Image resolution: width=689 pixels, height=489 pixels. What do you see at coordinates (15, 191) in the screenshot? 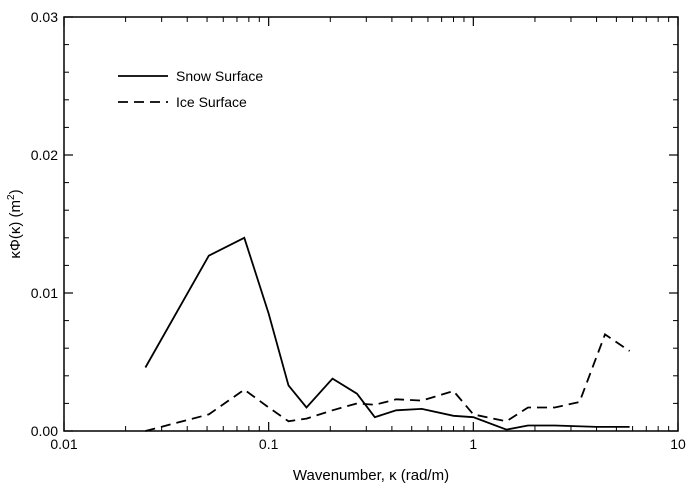
I see `y-axis-title-end: )` at bounding box center [15, 191].